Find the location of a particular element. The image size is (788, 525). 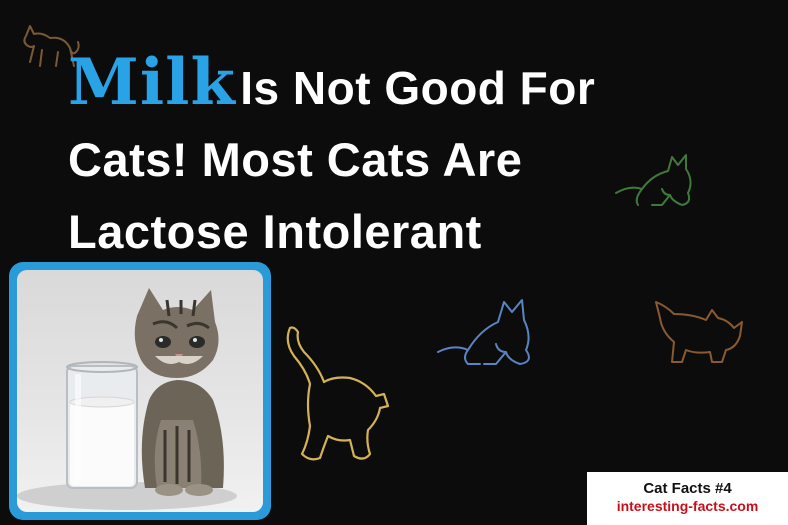

kitten-with-milk-illustration is located at coordinates (140, 391).